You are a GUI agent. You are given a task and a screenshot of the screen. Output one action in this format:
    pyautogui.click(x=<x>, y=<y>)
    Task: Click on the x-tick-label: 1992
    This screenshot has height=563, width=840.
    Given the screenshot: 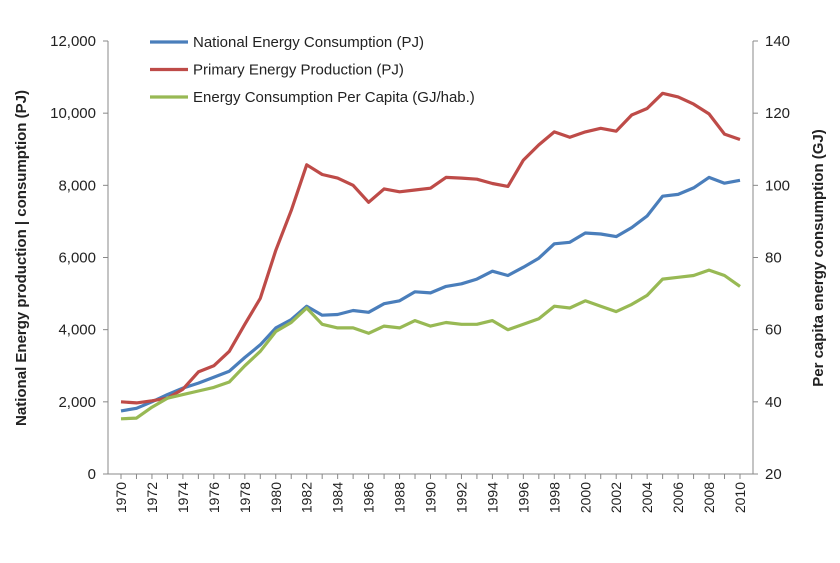 What is the action you would take?
    pyautogui.click(x=461, y=497)
    